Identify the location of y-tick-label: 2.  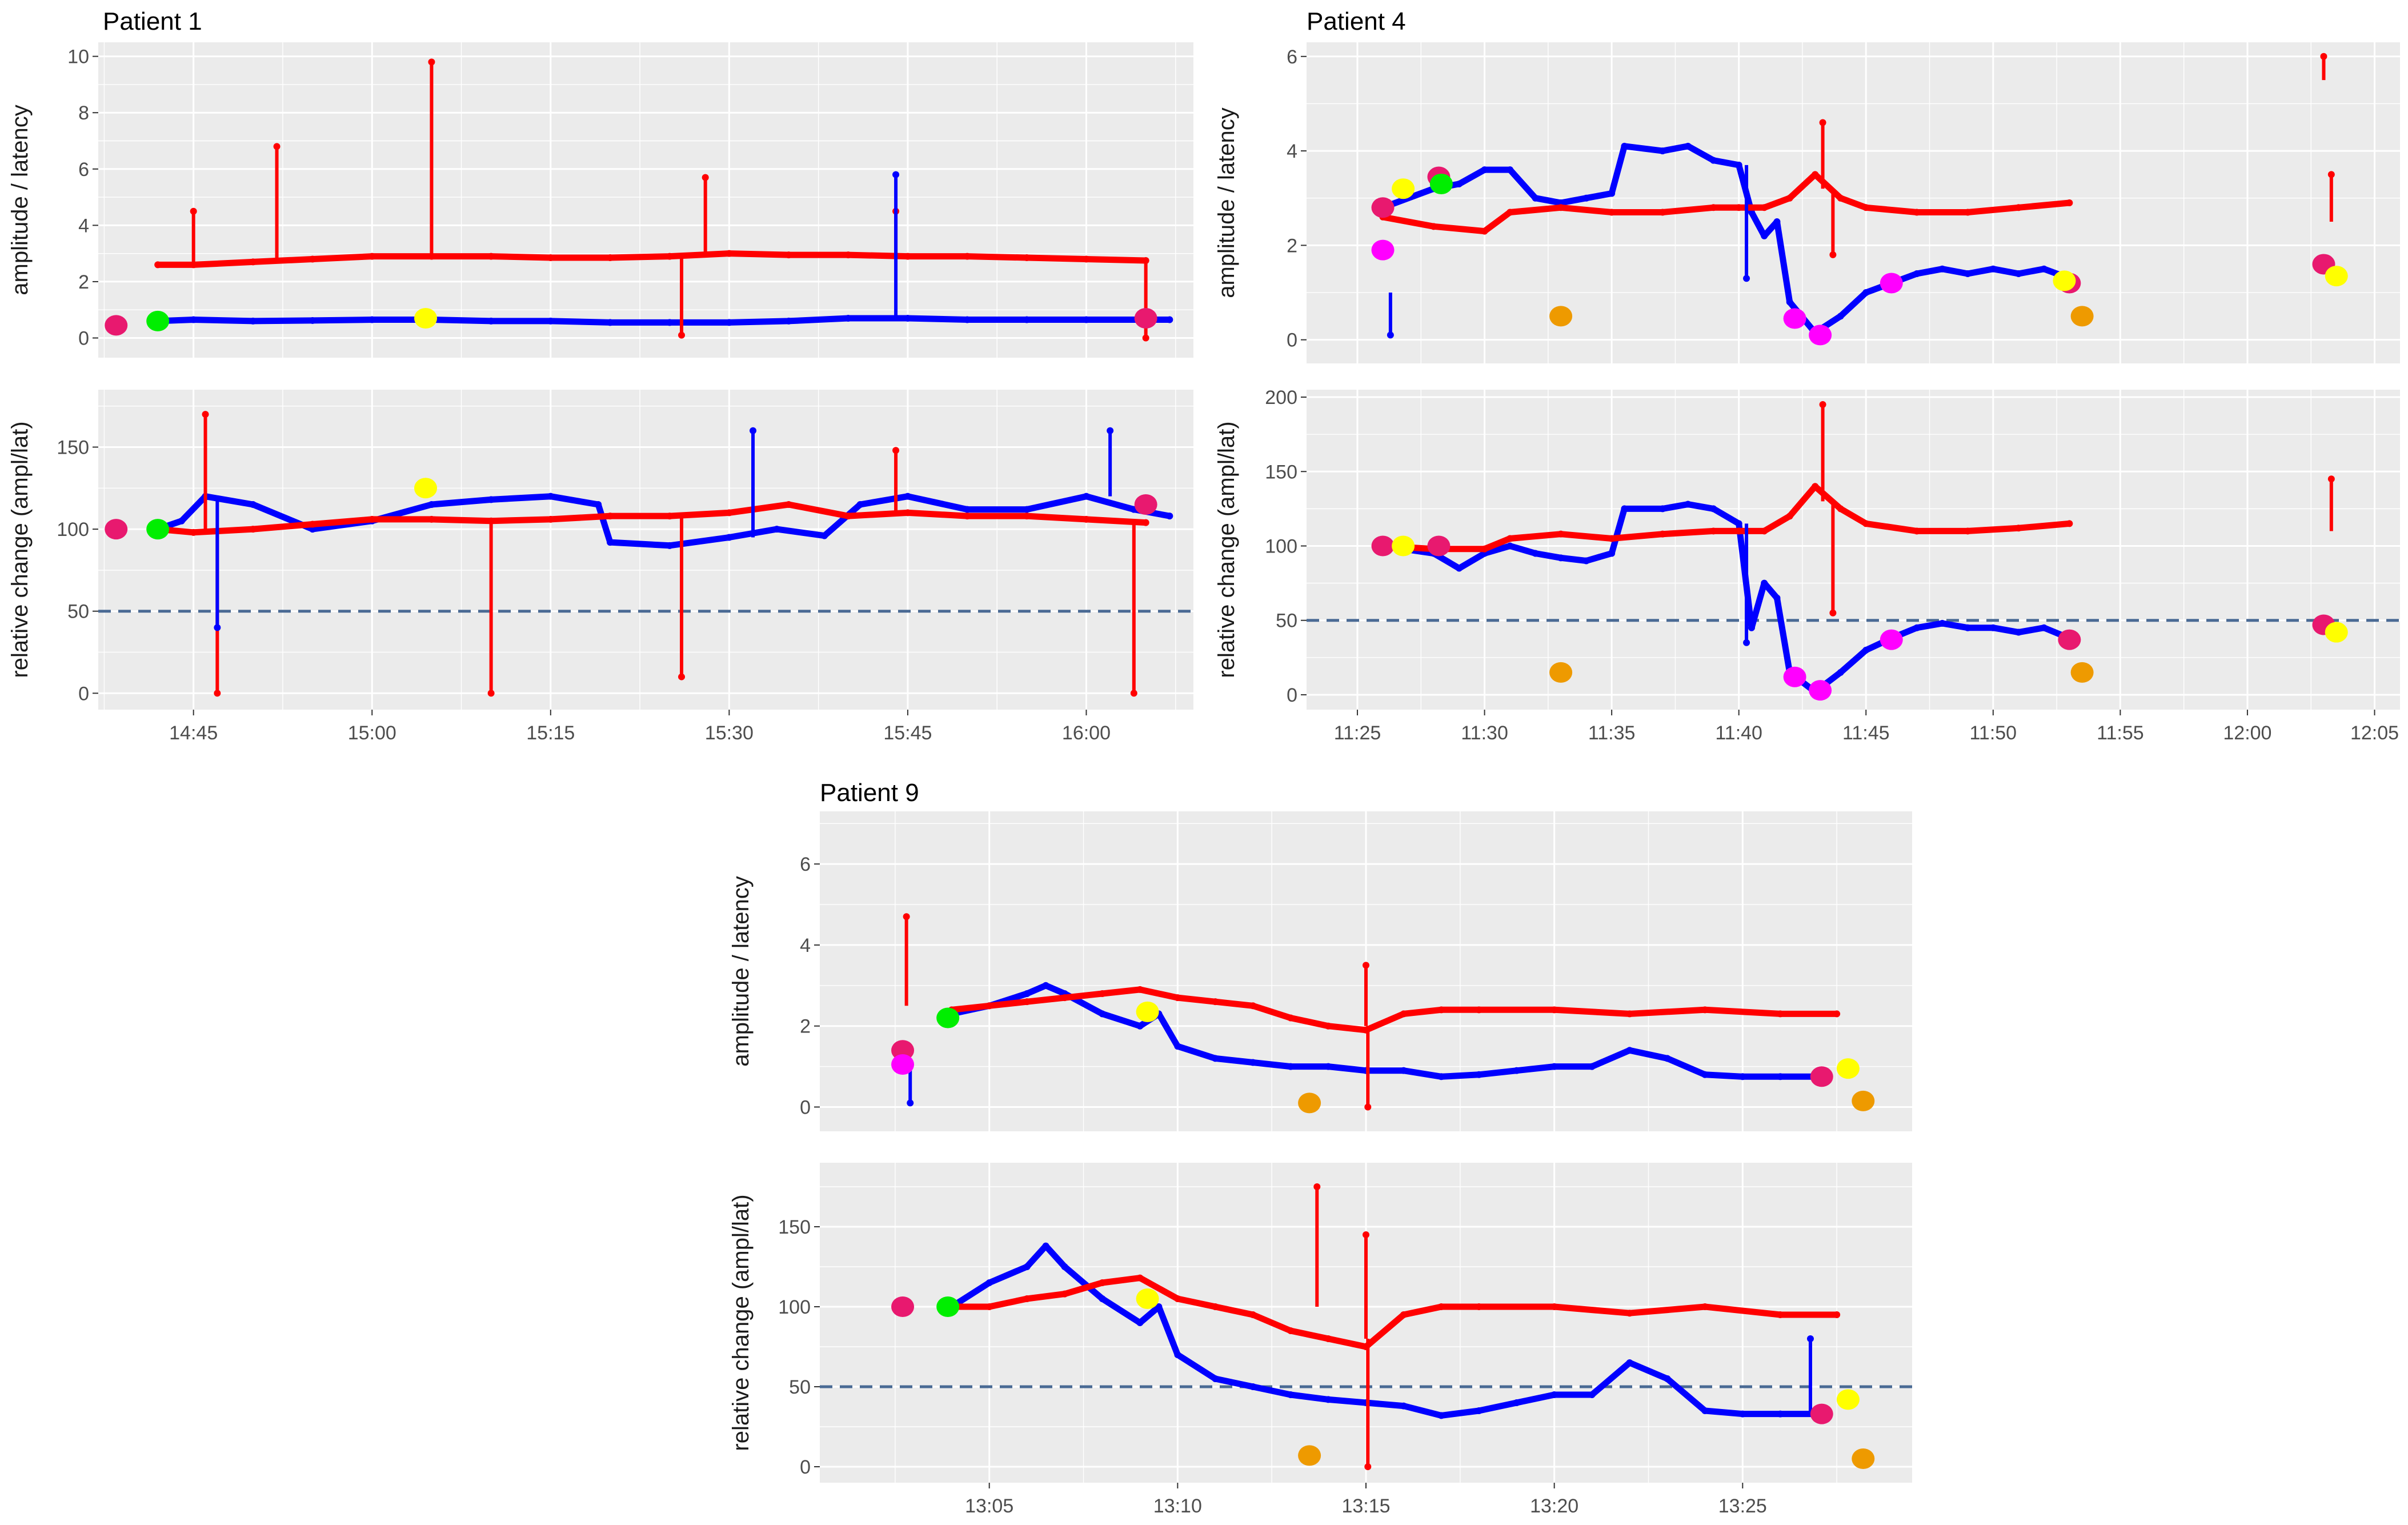
(83, 282).